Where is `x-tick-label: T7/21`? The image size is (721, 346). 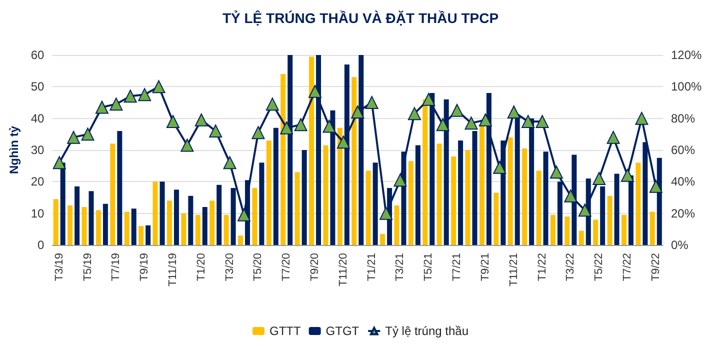
x-tick-label: T7/21 is located at coordinates (457, 267).